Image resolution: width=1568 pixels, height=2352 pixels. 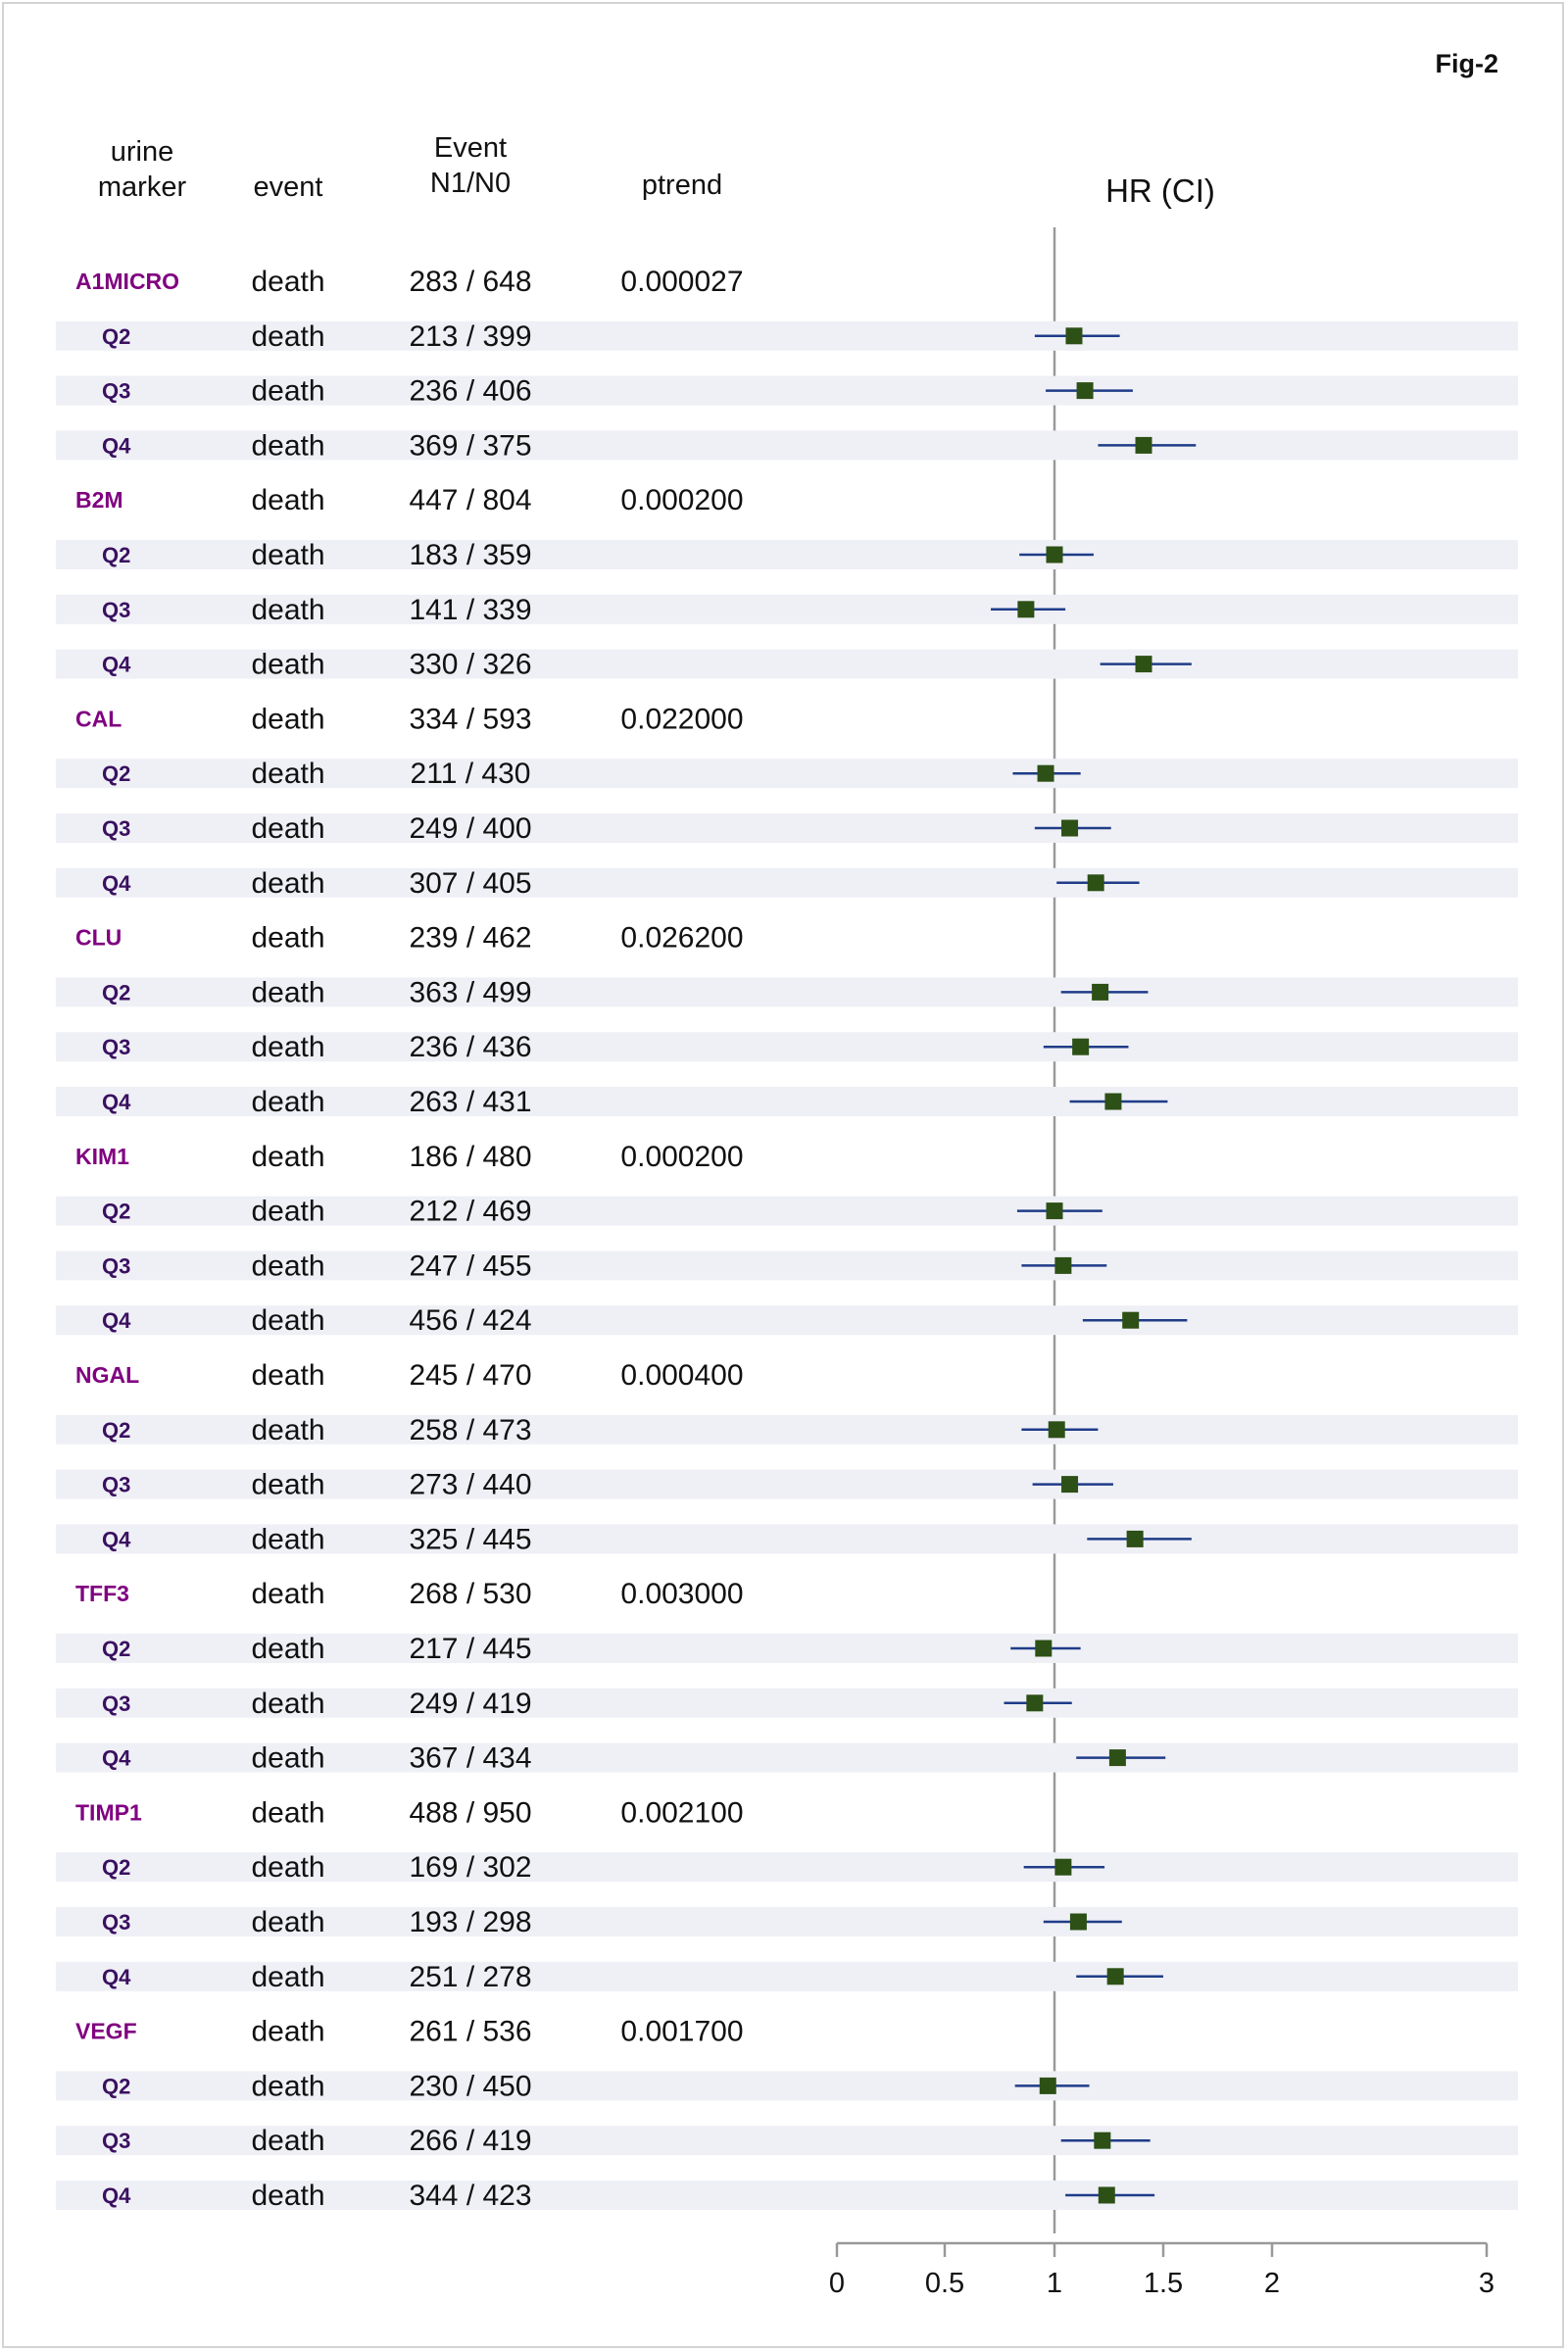 What do you see at coordinates (470, 445) in the screenshot?
I see `events-count-cell: 369 / 375` at bounding box center [470, 445].